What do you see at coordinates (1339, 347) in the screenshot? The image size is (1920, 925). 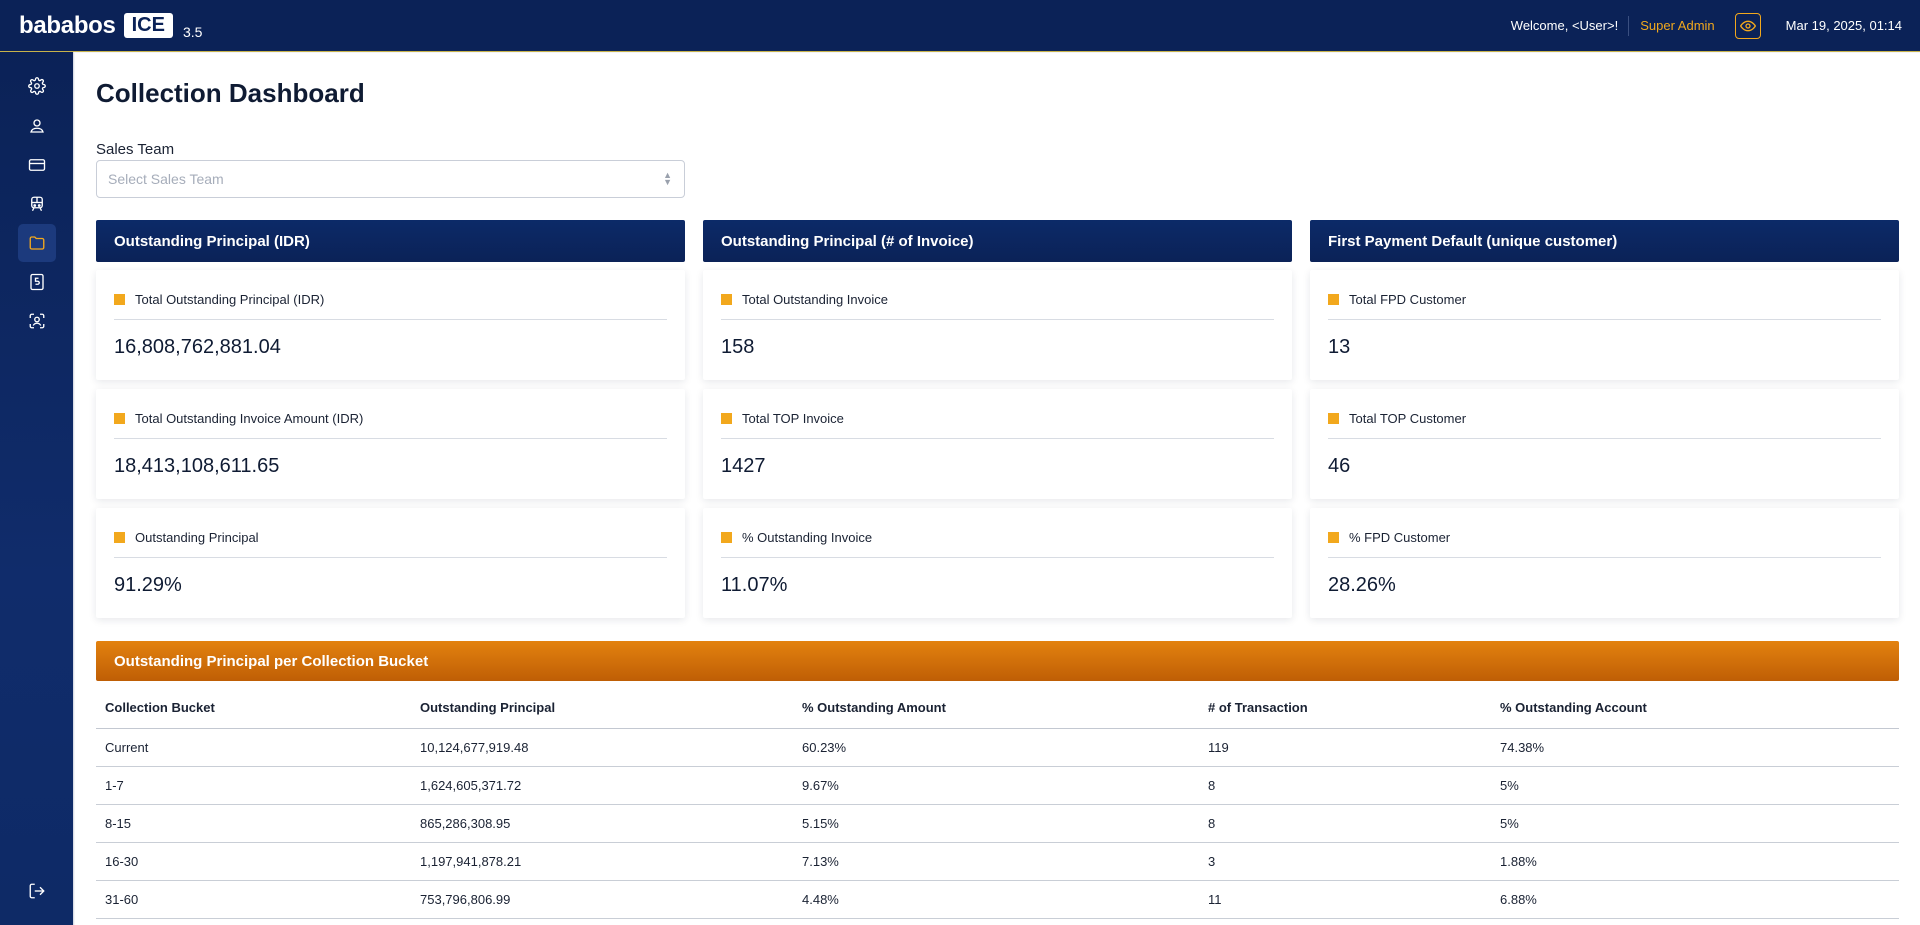 I see `metric-value: 13` at bounding box center [1339, 347].